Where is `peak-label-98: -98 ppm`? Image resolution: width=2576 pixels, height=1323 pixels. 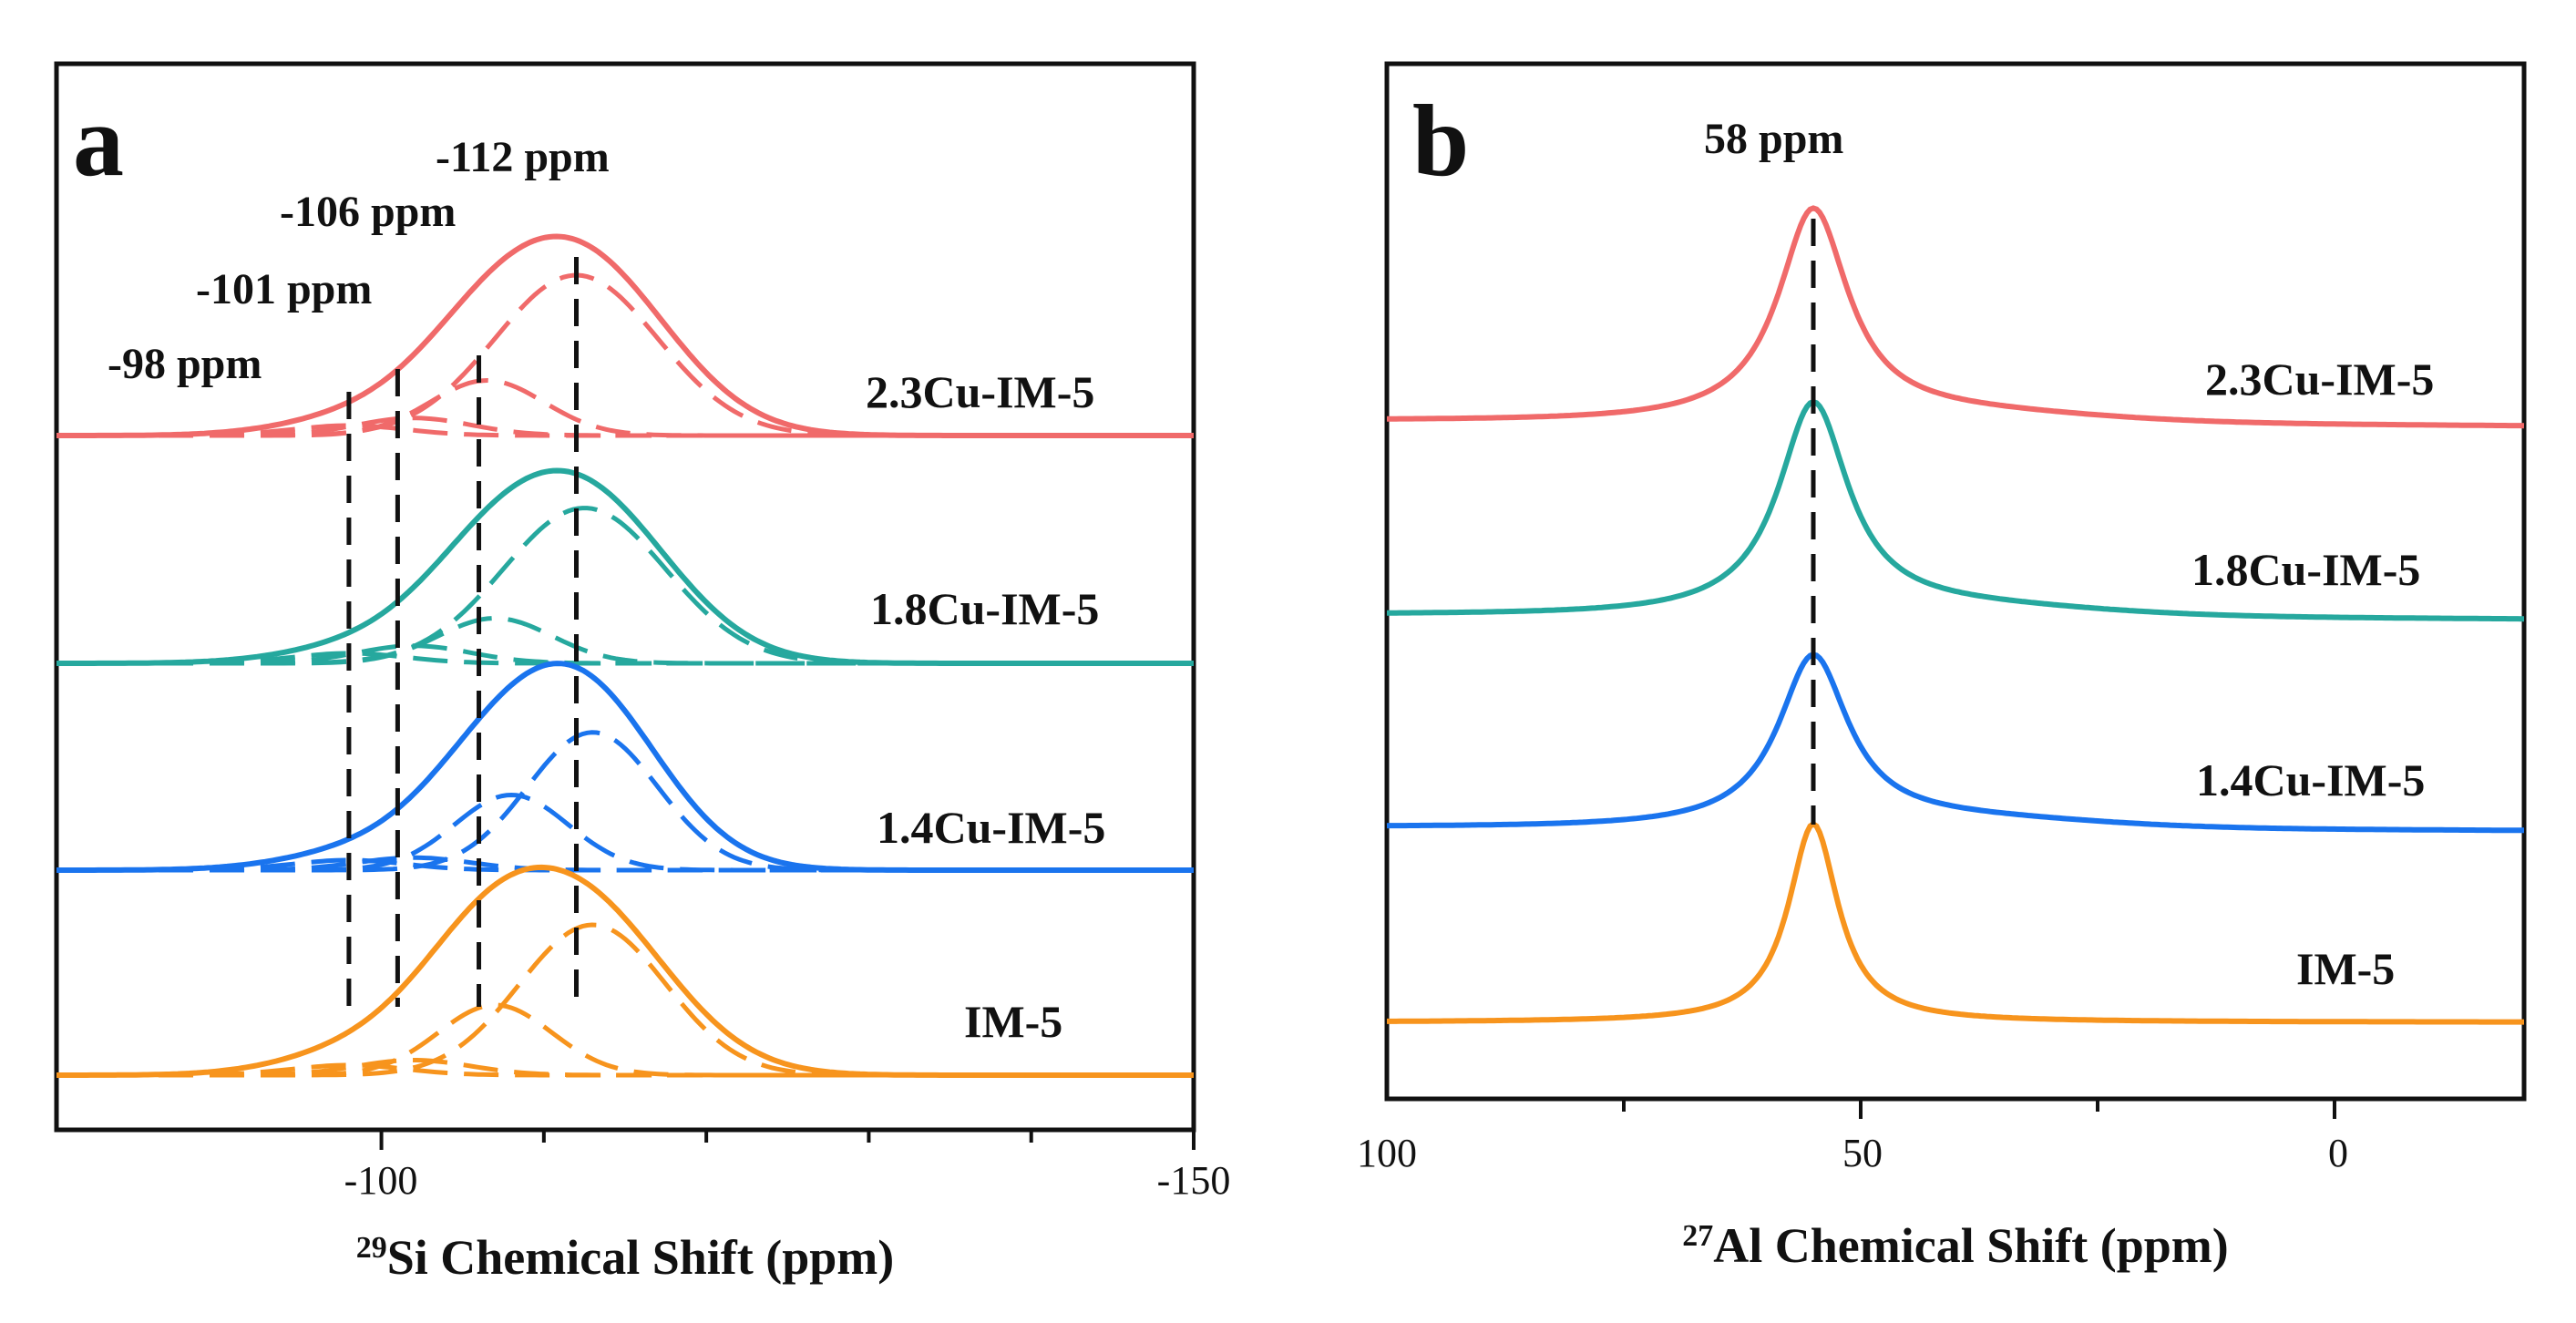 peak-label-98: -98 ppm is located at coordinates (185, 364).